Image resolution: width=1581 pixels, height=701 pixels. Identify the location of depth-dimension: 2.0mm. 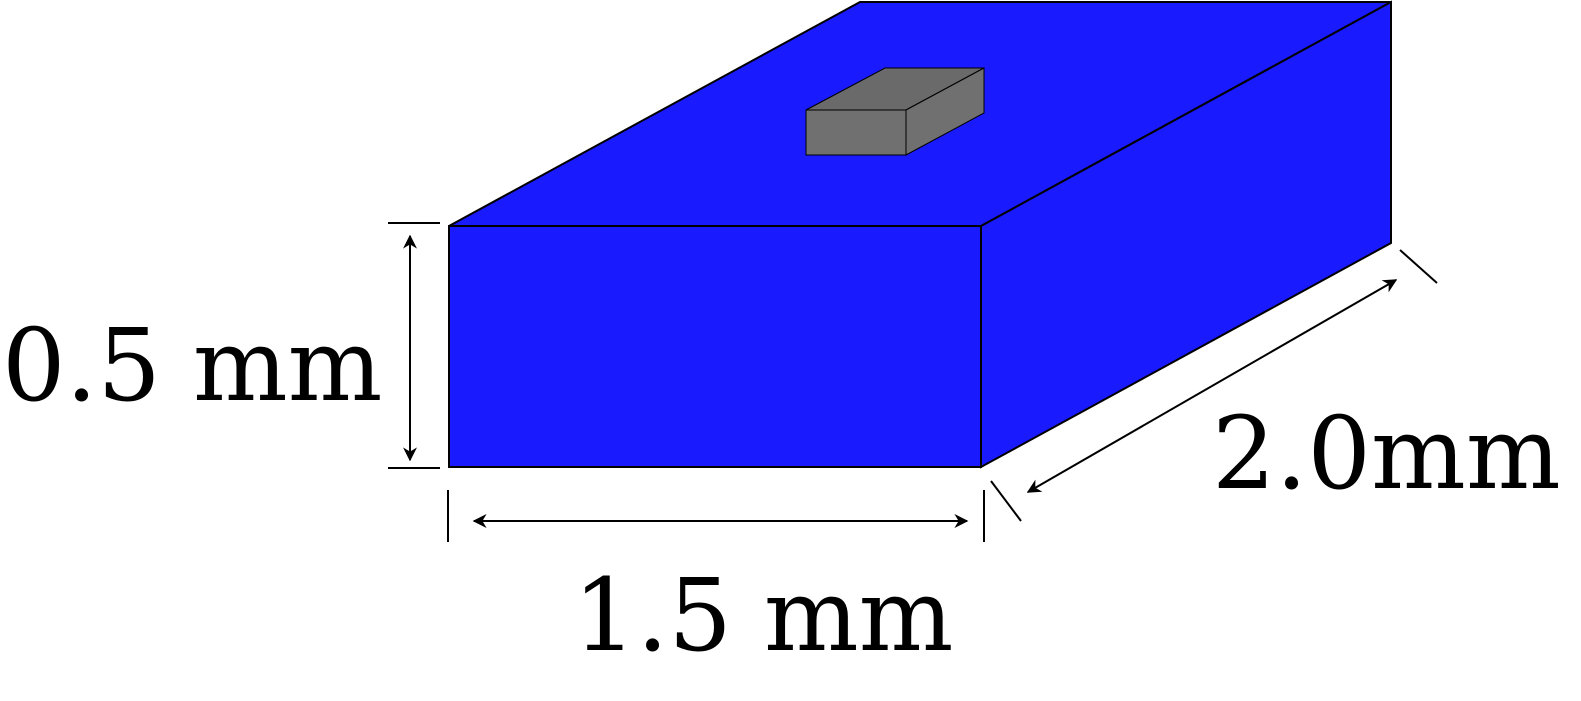
(1275, 385).